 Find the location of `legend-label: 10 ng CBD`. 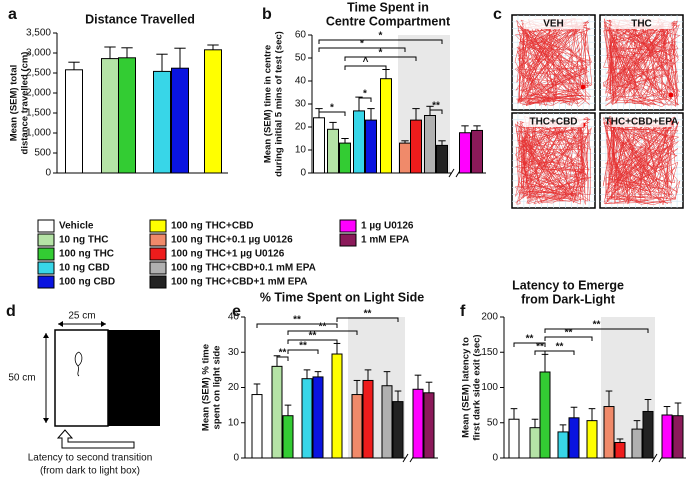

legend-label: 10 ng CBD is located at coordinates (84, 268).